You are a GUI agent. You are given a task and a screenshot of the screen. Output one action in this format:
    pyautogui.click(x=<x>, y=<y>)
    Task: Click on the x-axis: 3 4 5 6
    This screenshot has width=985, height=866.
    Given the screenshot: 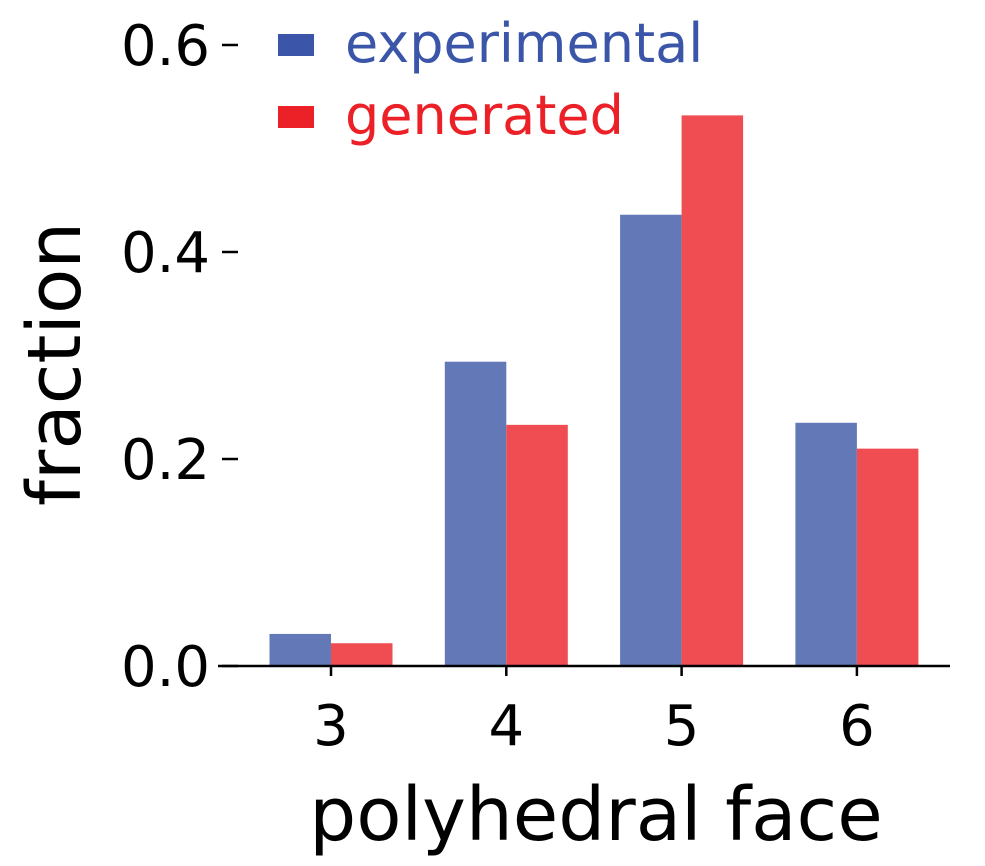 What is the action you would take?
    pyautogui.click(x=594, y=712)
    